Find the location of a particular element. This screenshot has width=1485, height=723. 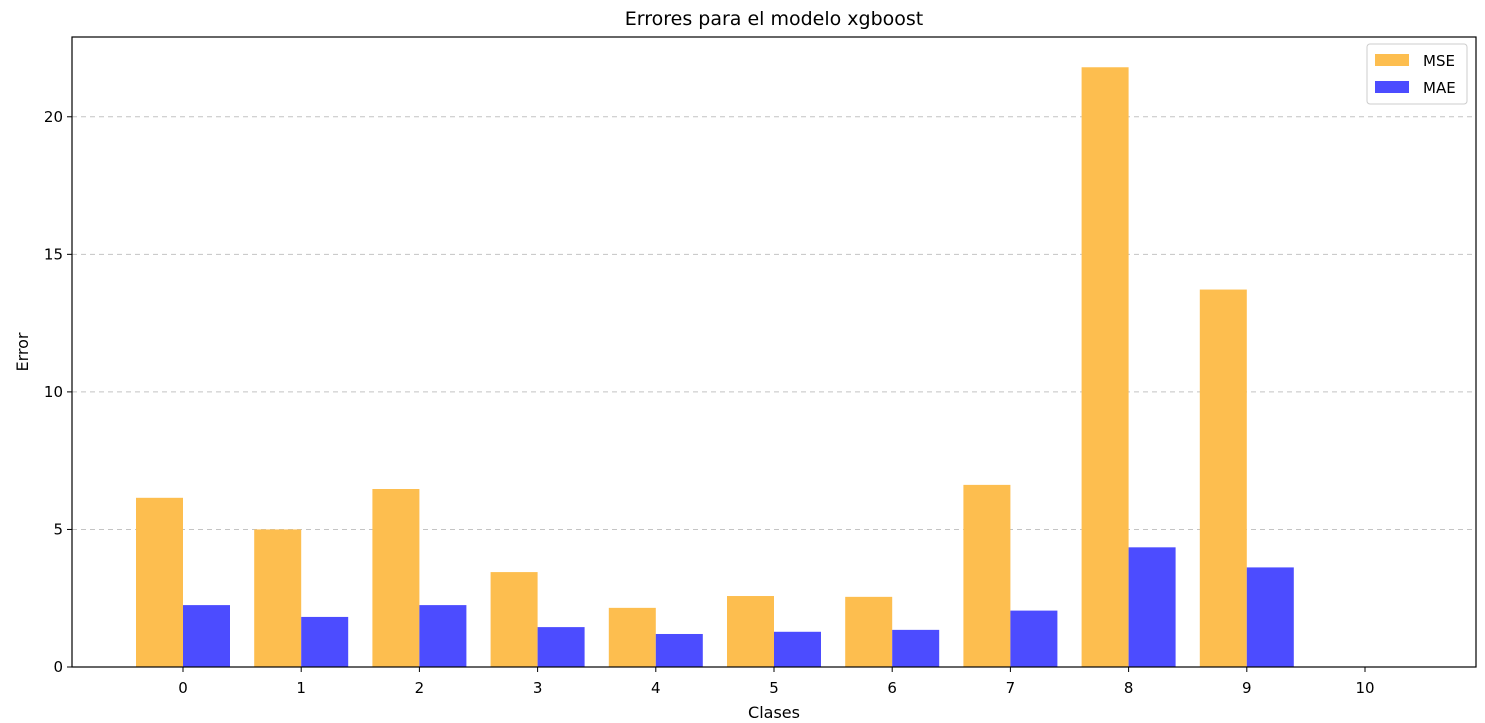

legend: MSE MAE is located at coordinates (1417, 74).